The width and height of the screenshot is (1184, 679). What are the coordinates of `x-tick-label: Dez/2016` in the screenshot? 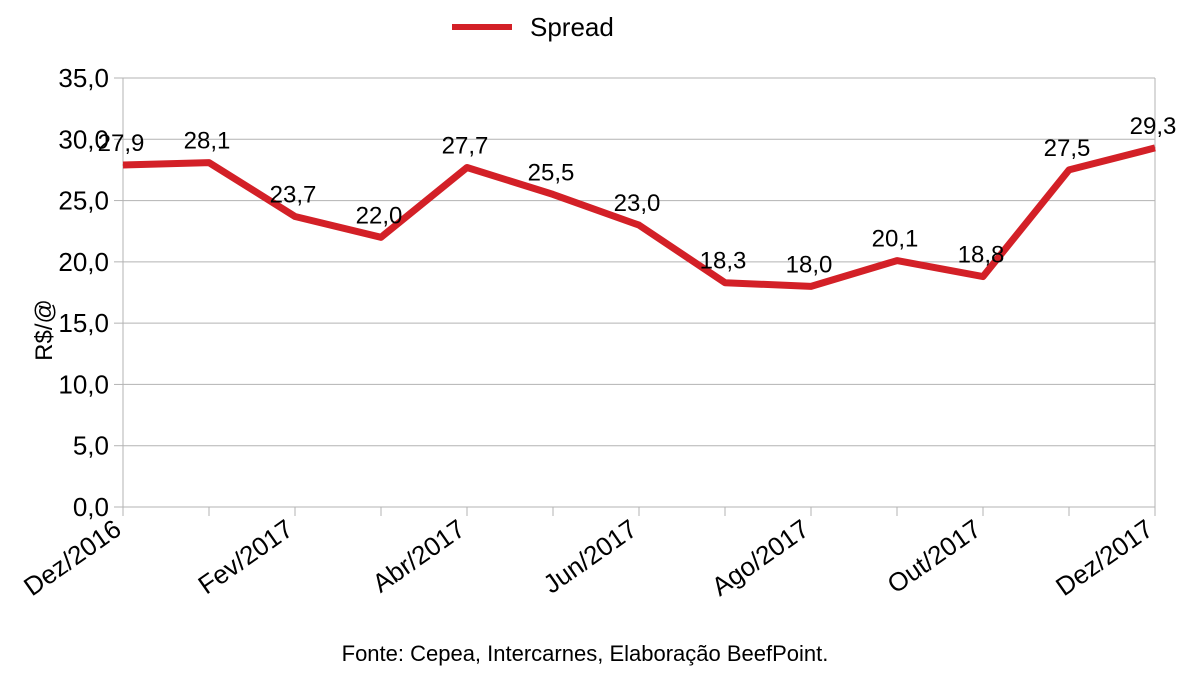 It's located at (72, 557).